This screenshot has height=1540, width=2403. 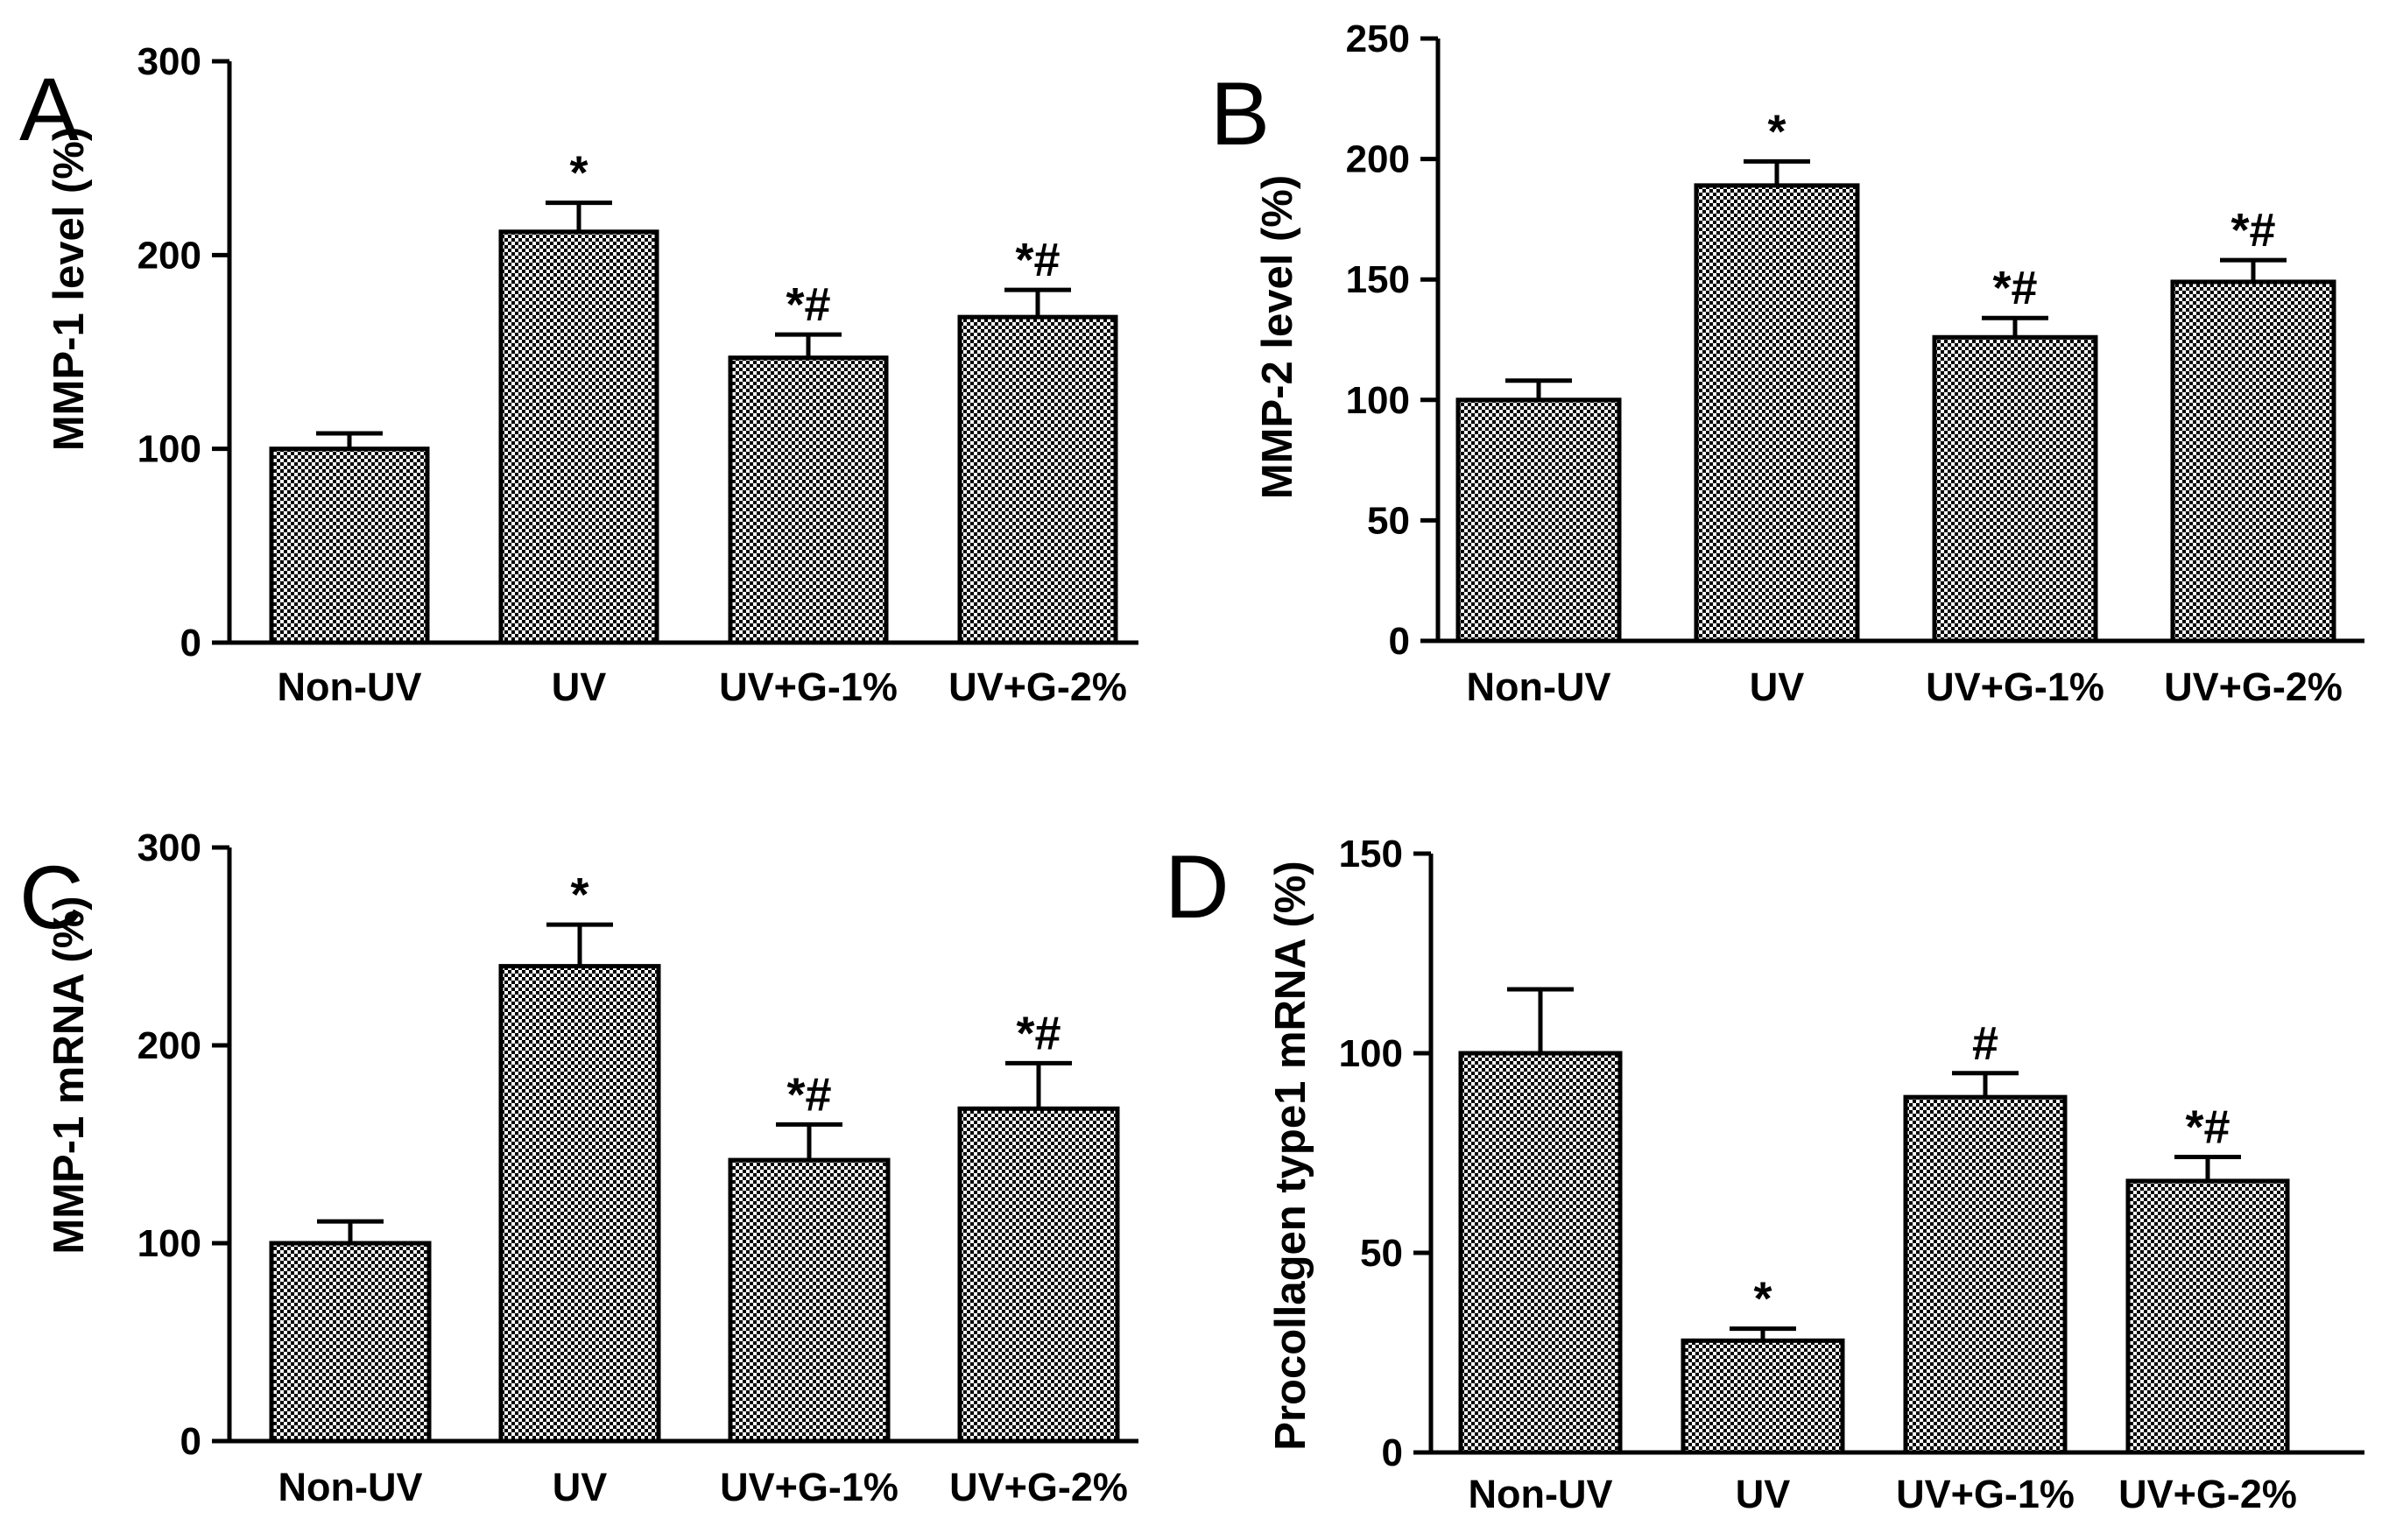 What do you see at coordinates (51, 897) in the screenshot?
I see `panel-letter: C` at bounding box center [51, 897].